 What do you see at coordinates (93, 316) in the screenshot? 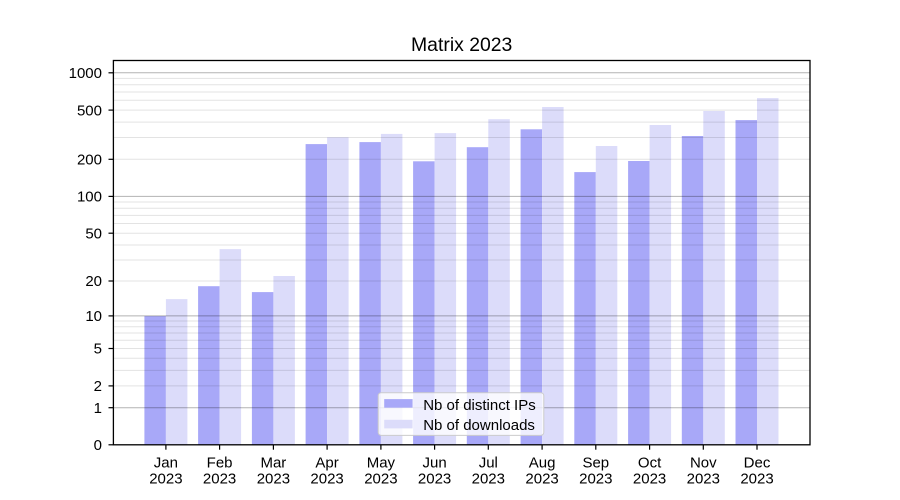
I see `svg-text: 10` at bounding box center [93, 316].